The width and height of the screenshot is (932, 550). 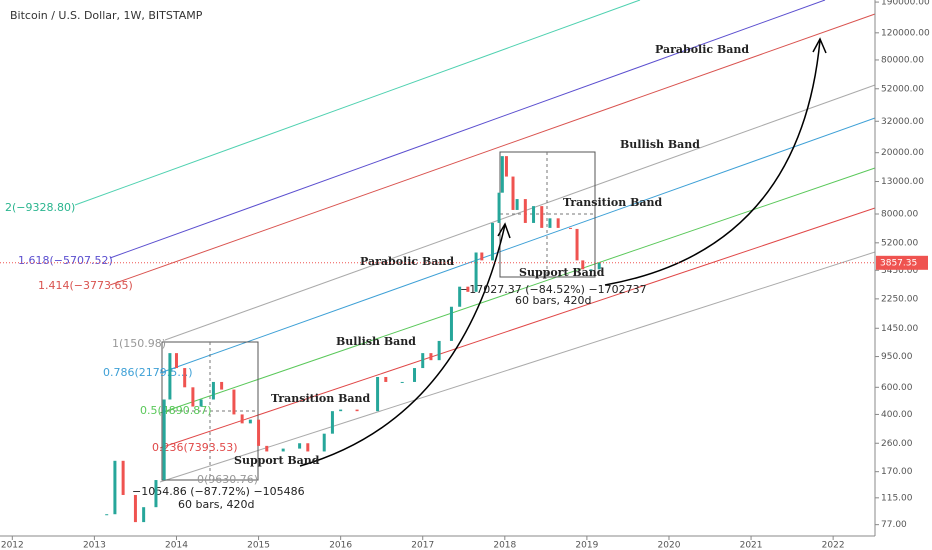 I want to click on y-tick-label: 190000.00, so click(x=905, y=4).